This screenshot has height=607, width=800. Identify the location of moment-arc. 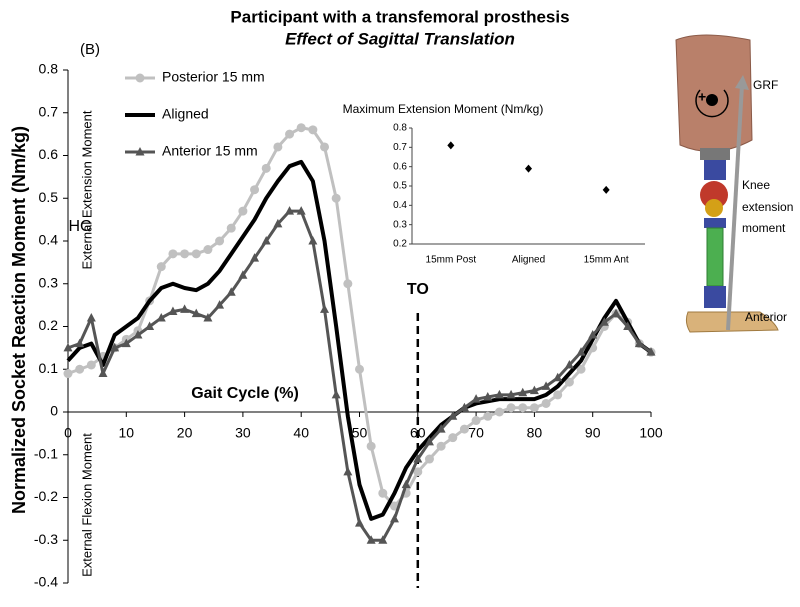
(712, 103).